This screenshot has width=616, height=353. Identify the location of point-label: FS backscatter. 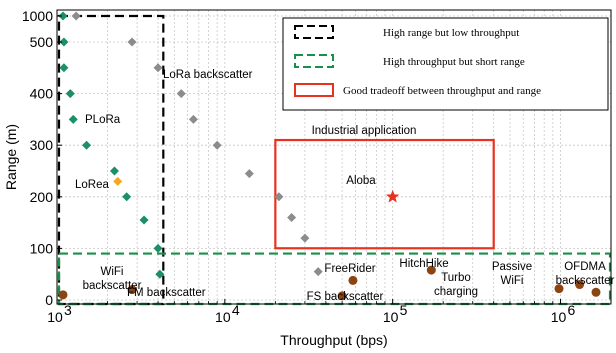
(345, 297).